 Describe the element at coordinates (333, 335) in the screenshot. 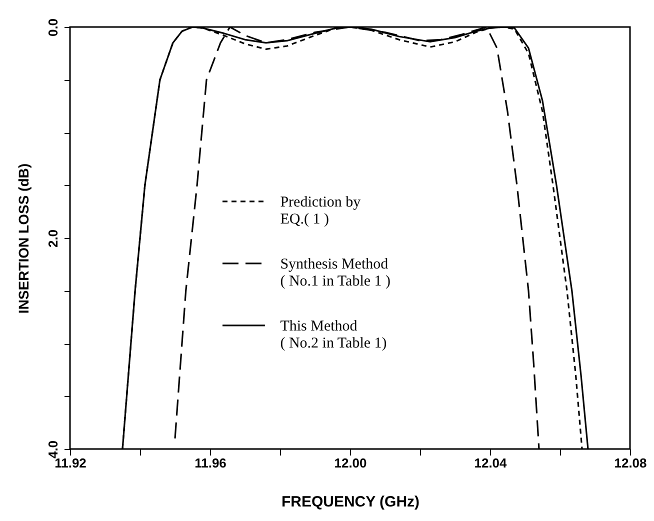

I see `legend-label: This Method ( No.2 in Table 1)` at that location.